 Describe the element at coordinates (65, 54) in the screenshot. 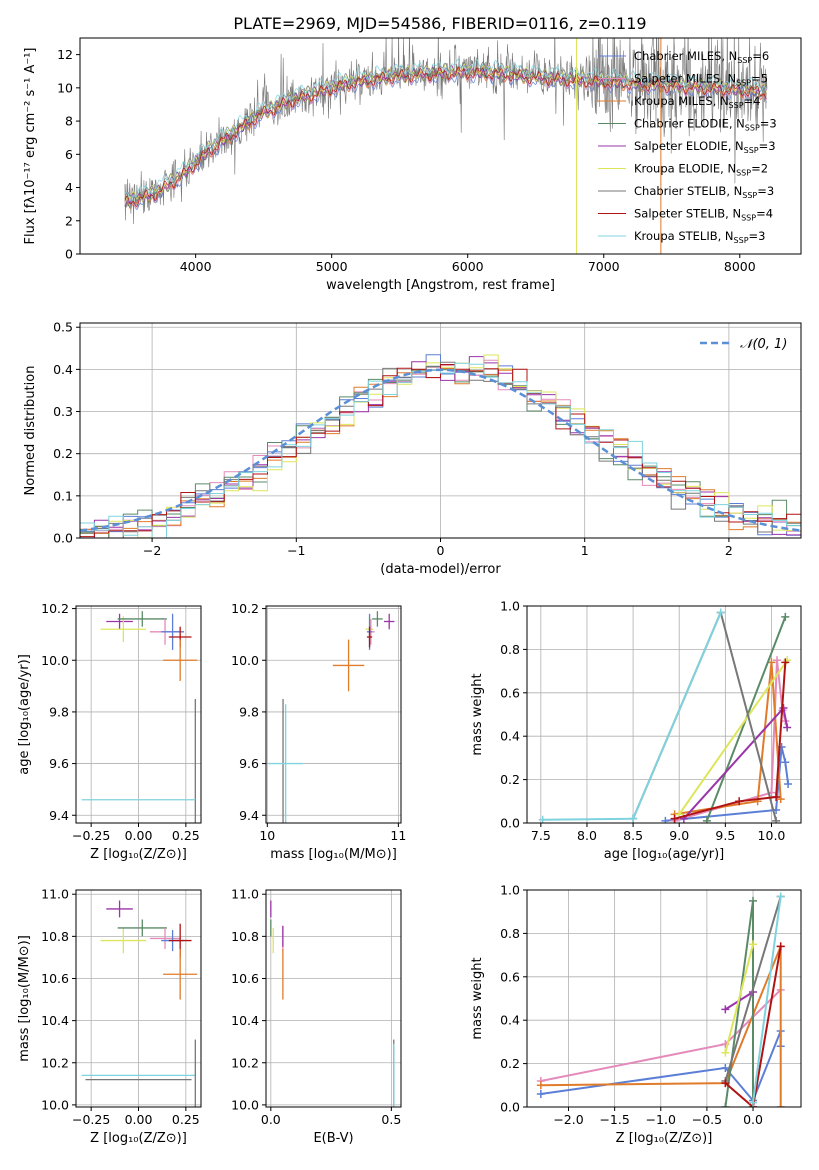

I see `y-tick-label: 12` at that location.